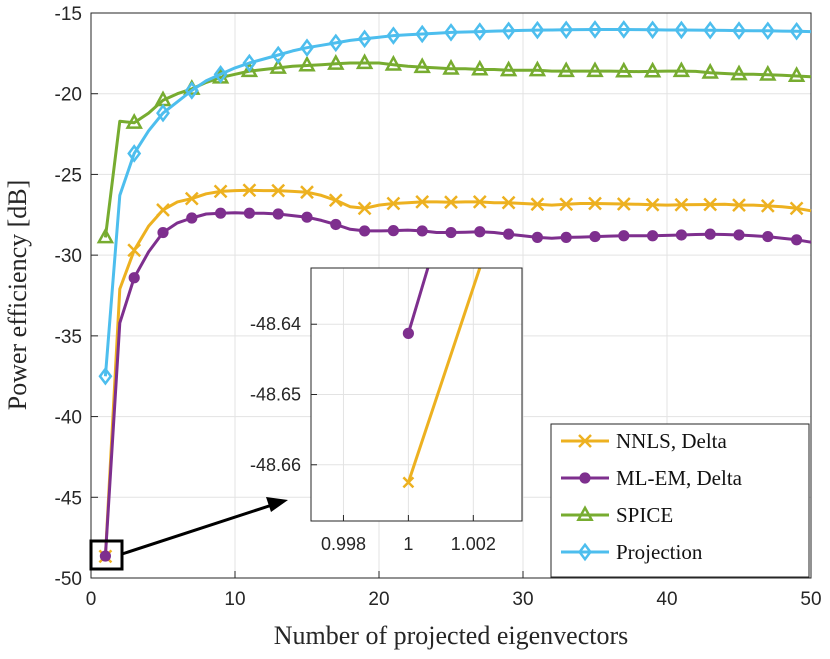 The height and width of the screenshot is (659, 830). I want to click on inset-series, so click(442, 378).